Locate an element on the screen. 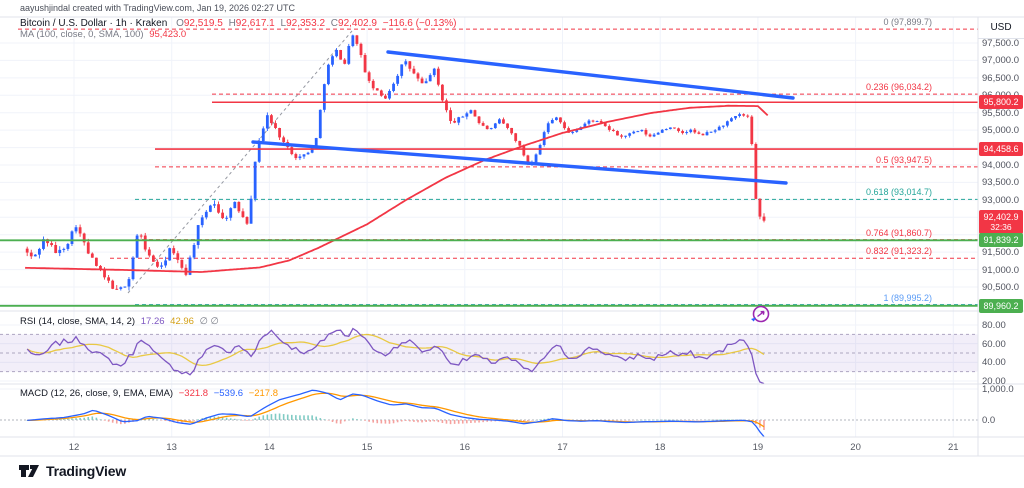 The image size is (1024, 488). time-tick-label: 15 is located at coordinates (367, 447).